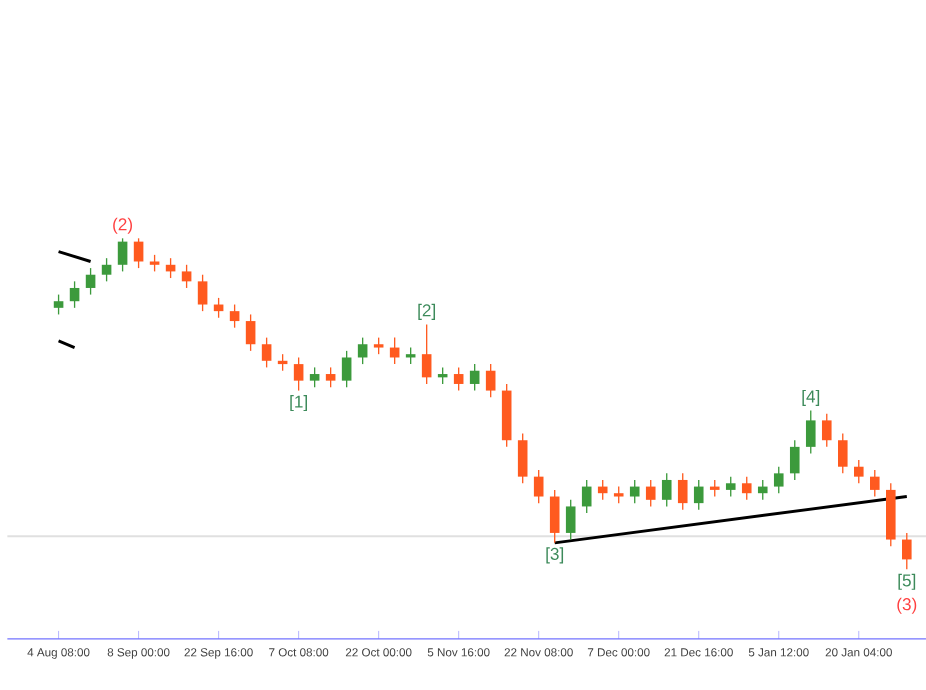  What do you see at coordinates (907, 605) in the screenshot?
I see `text: (3)` at bounding box center [907, 605].